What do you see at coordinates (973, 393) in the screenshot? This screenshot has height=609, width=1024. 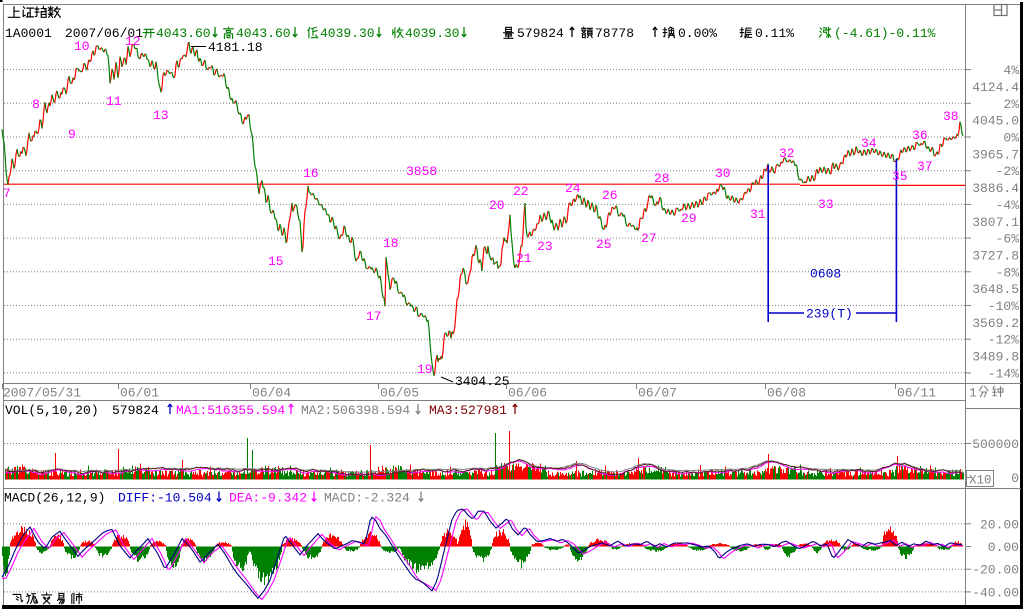 I see `svg-text: 1` at bounding box center [973, 393].